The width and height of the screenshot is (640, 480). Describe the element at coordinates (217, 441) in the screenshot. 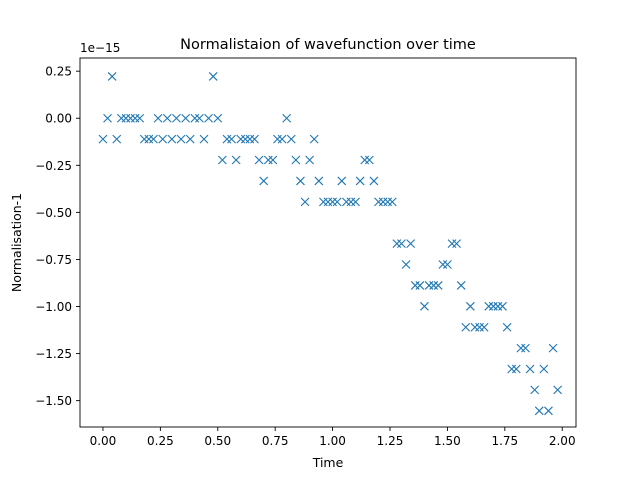

I see `x-tick-label: 0.50` at that location.